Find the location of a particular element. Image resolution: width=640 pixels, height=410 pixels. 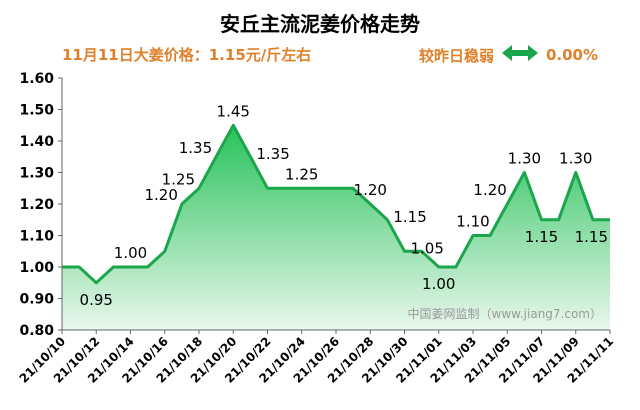

y-tick-label: 1.20 is located at coordinates (36, 205).